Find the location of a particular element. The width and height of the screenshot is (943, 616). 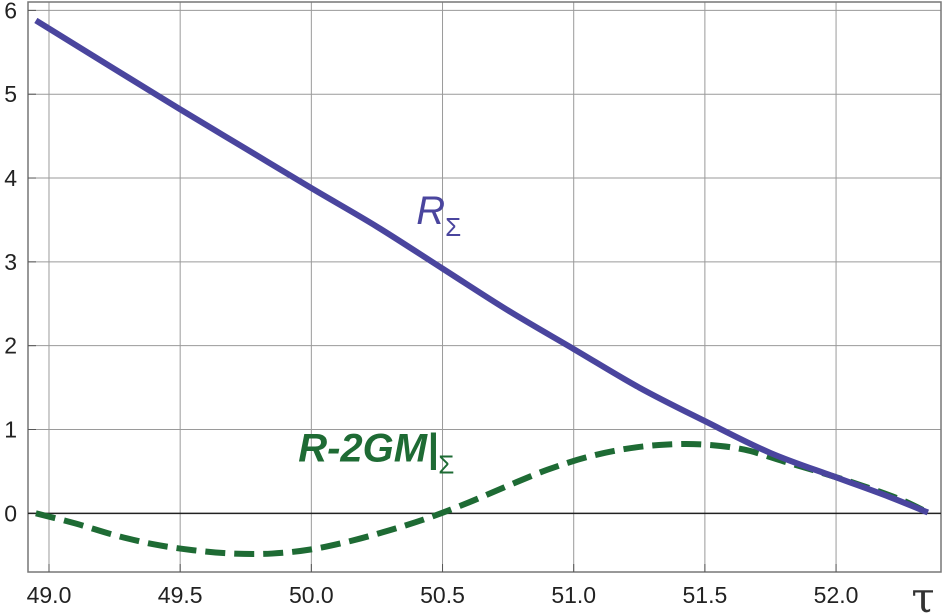

series-annotations: RΣ R-2GM|Σ is located at coordinates (379, 334).